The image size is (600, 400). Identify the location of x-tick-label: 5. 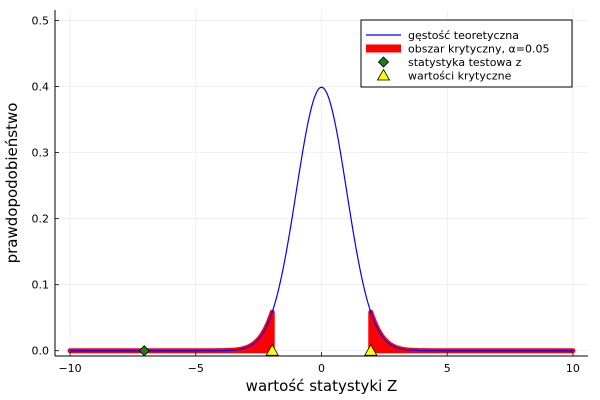
(447, 368).